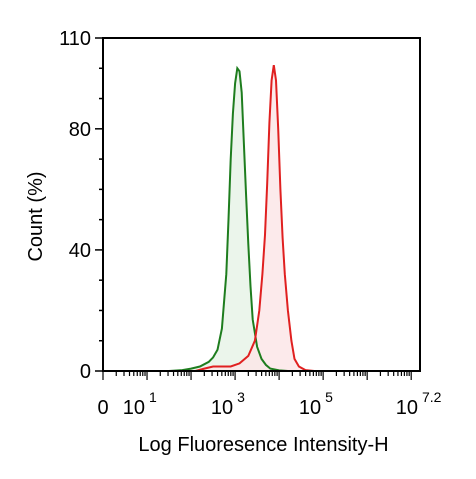 The width and height of the screenshot is (476, 479). Describe the element at coordinates (257, 375) in the screenshot. I see `x-minor-ticks` at that location.